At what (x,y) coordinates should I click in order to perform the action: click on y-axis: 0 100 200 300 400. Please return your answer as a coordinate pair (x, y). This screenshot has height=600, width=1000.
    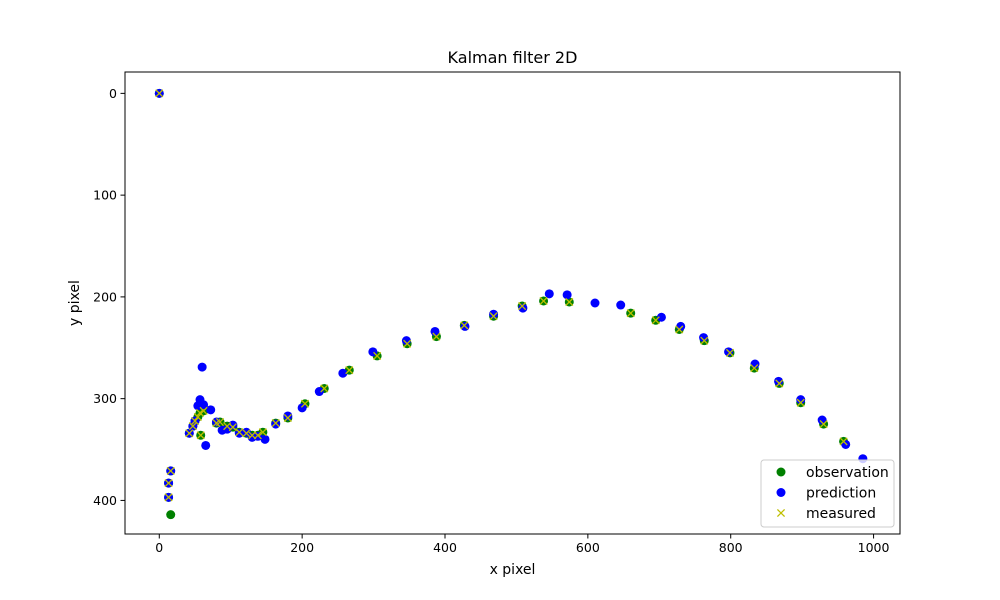
    Looking at the image, I should click on (109, 297).